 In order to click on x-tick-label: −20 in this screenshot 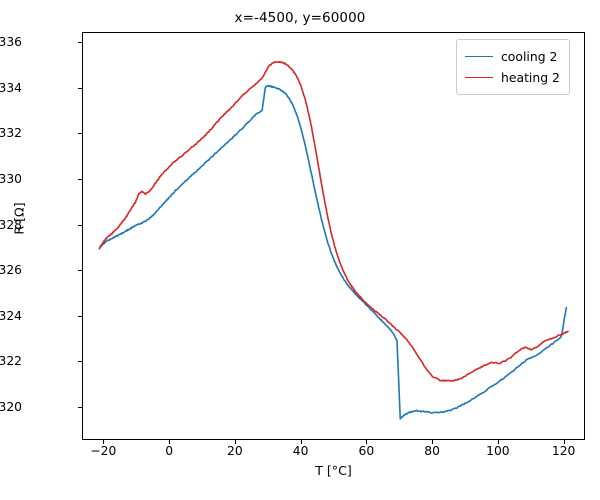, I will do `click(103, 451)`.